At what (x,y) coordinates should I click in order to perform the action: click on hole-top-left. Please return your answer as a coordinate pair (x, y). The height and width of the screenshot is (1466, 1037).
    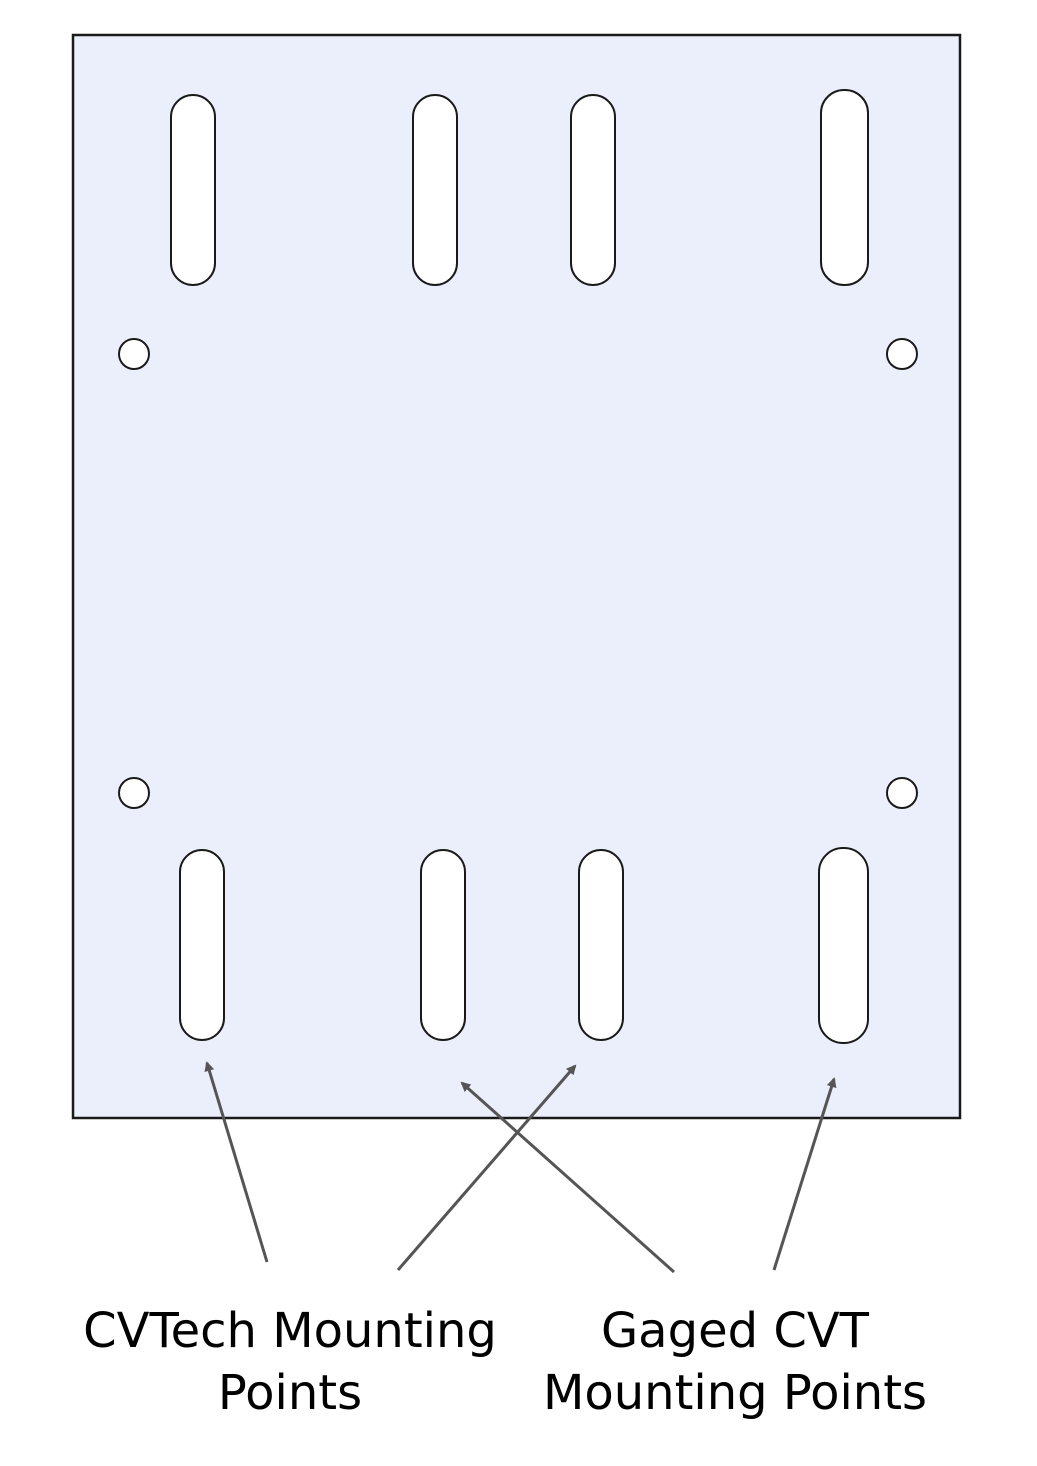
    Looking at the image, I should click on (134, 354).